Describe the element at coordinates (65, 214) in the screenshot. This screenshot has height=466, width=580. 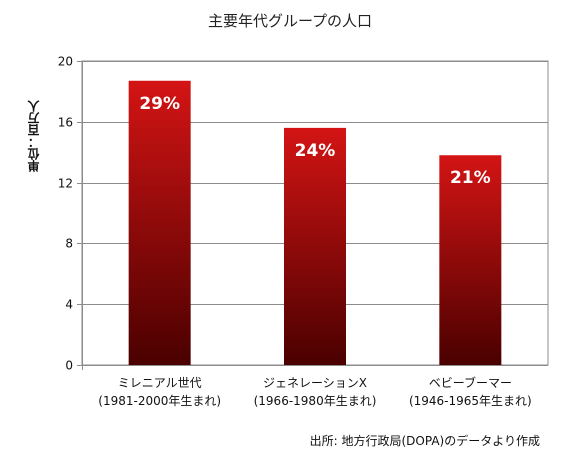
I see `tick-layer: 0 4 8 12 16 20` at that location.